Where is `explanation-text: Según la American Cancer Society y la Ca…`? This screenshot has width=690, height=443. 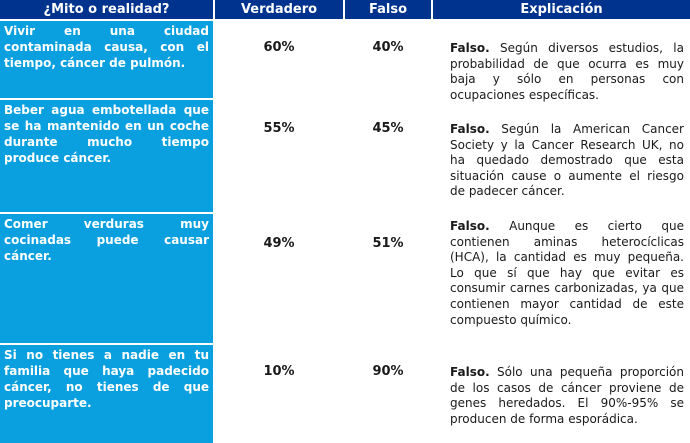 explanation-text: Según la American Cancer Society y la Ca… is located at coordinates (567, 160).